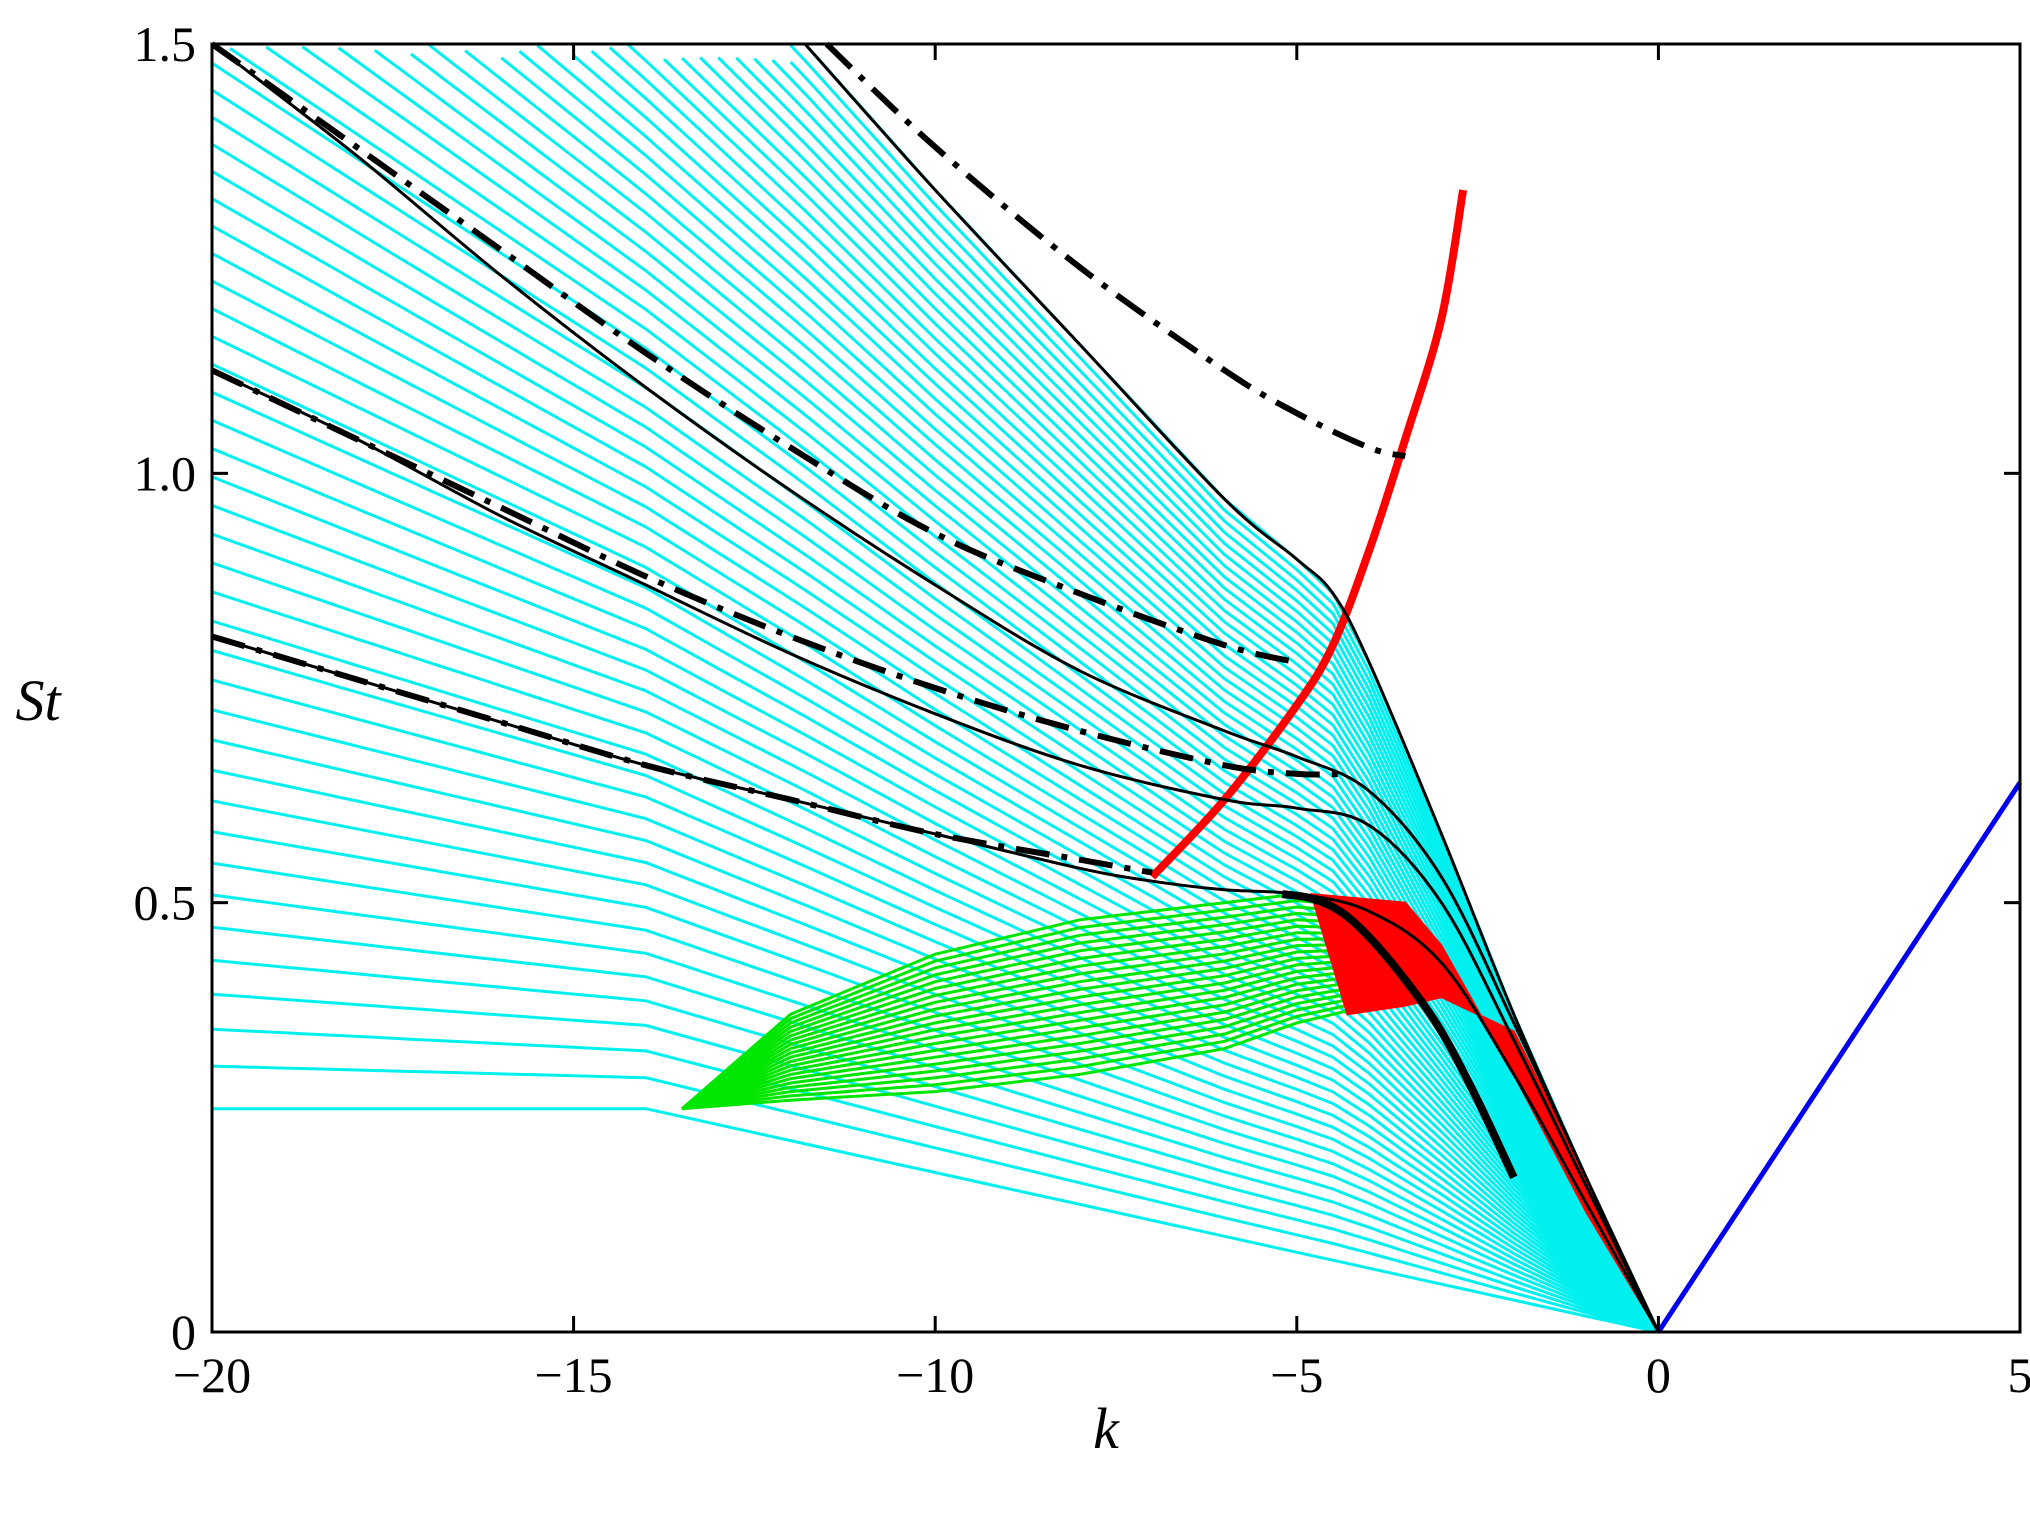 The height and width of the screenshot is (1533, 2030). I want to click on y-tick-label: 1.0, so click(165, 473).